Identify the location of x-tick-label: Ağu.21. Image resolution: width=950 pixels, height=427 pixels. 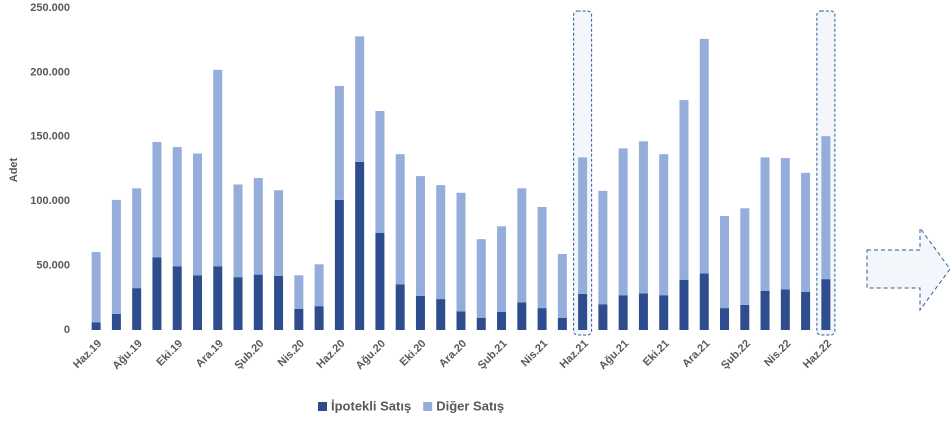
(614, 355).